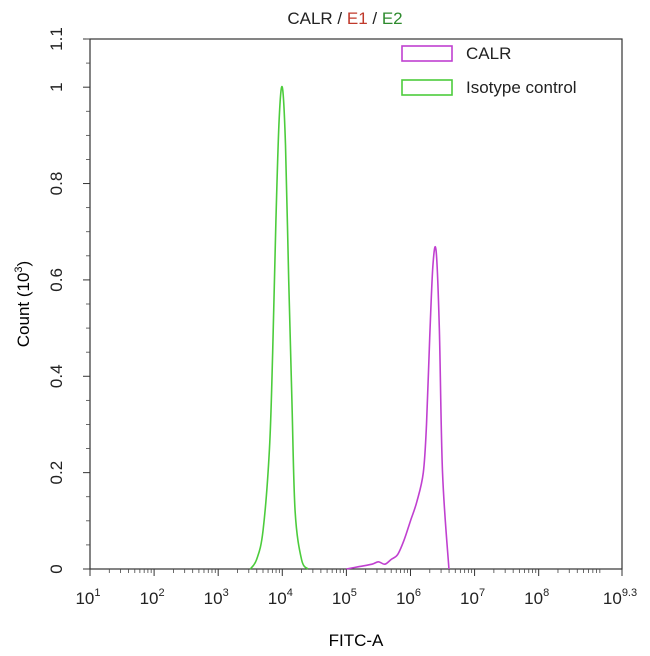 The height and width of the screenshot is (656, 650). What do you see at coordinates (392, 18) in the screenshot?
I see `title-part-4: E2` at bounding box center [392, 18].